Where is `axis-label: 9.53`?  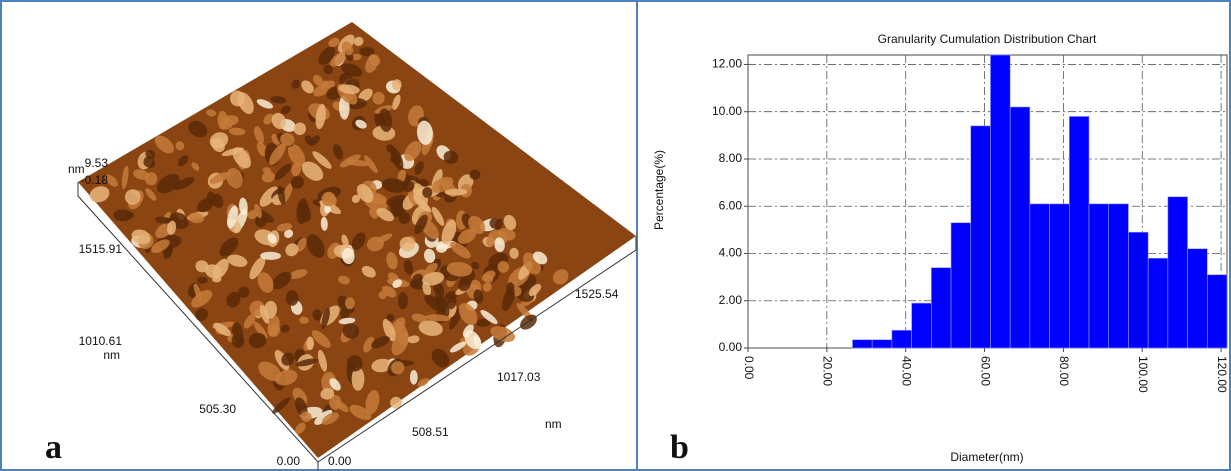 axis-label: 9.53 is located at coordinates (97, 163).